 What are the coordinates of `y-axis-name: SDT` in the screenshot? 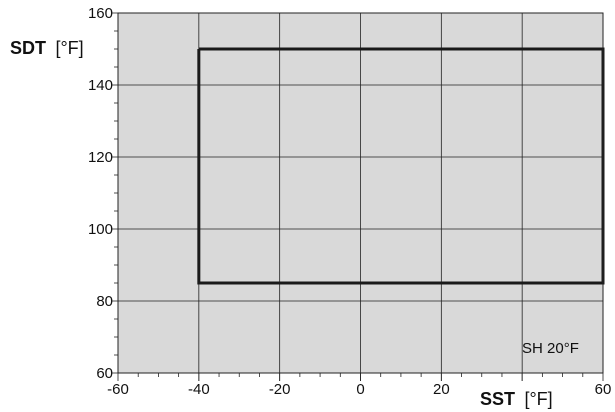 It's located at (28, 48).